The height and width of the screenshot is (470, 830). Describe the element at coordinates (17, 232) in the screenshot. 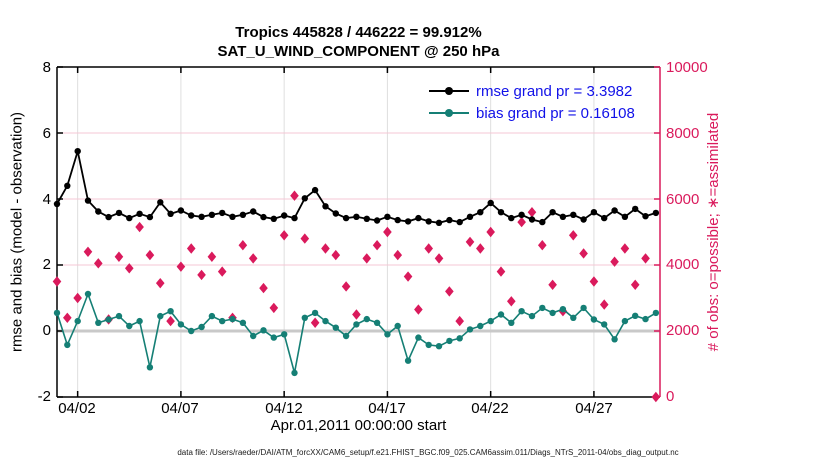

I see `left-y-axis-label: rmse and bias (model - observation)` at that location.